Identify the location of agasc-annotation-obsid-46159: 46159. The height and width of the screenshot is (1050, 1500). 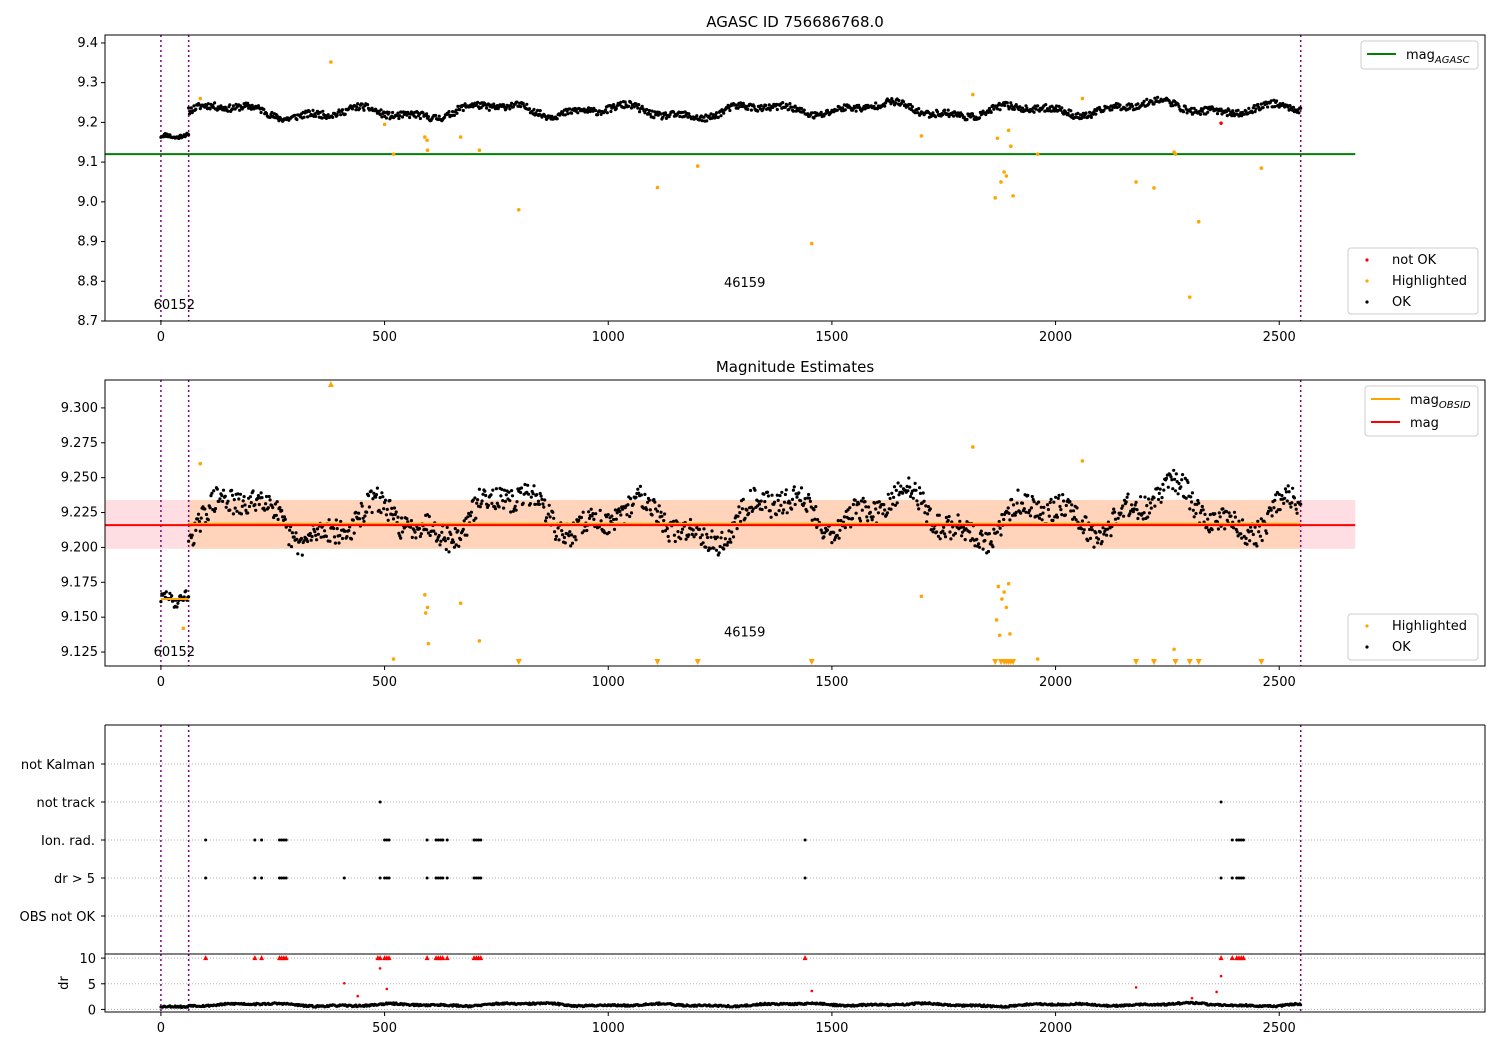
(744, 283).